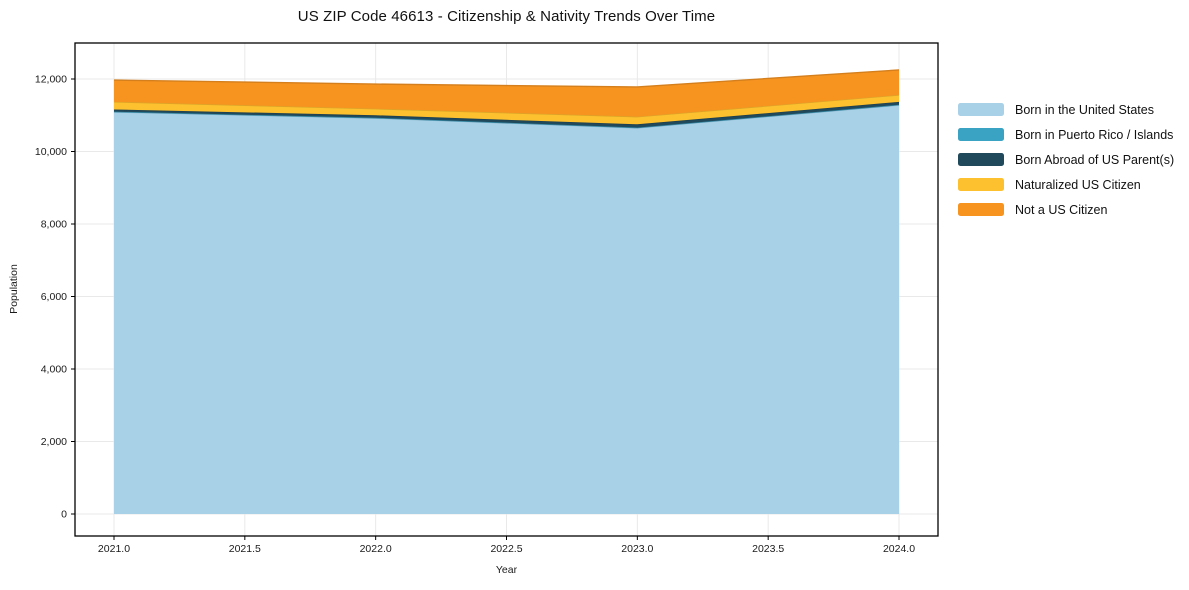 The image size is (1189, 590). I want to click on legend-item: Born in Puerto Rico / Islands, so click(1066, 134).